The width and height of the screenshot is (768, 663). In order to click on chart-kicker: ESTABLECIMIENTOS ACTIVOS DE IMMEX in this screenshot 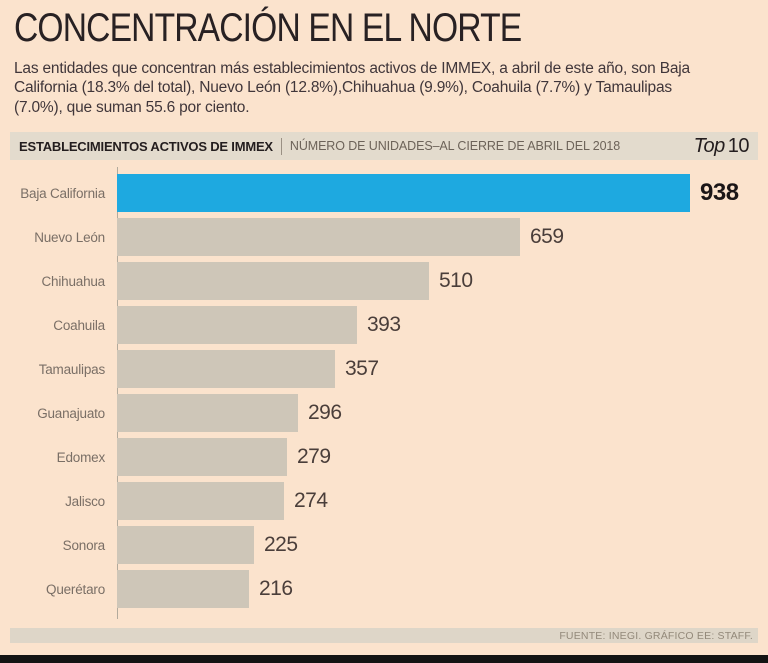, I will do `click(146, 146)`.